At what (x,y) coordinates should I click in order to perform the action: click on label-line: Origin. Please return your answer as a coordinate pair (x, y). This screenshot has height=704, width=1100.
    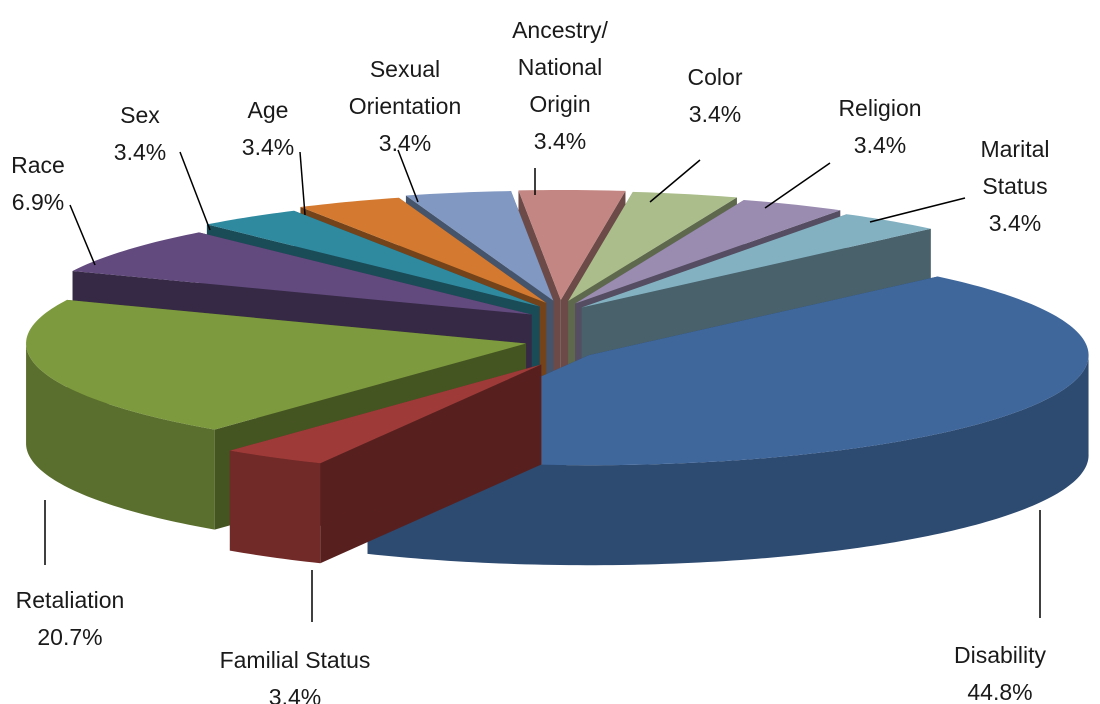
    Looking at the image, I should click on (559, 104).